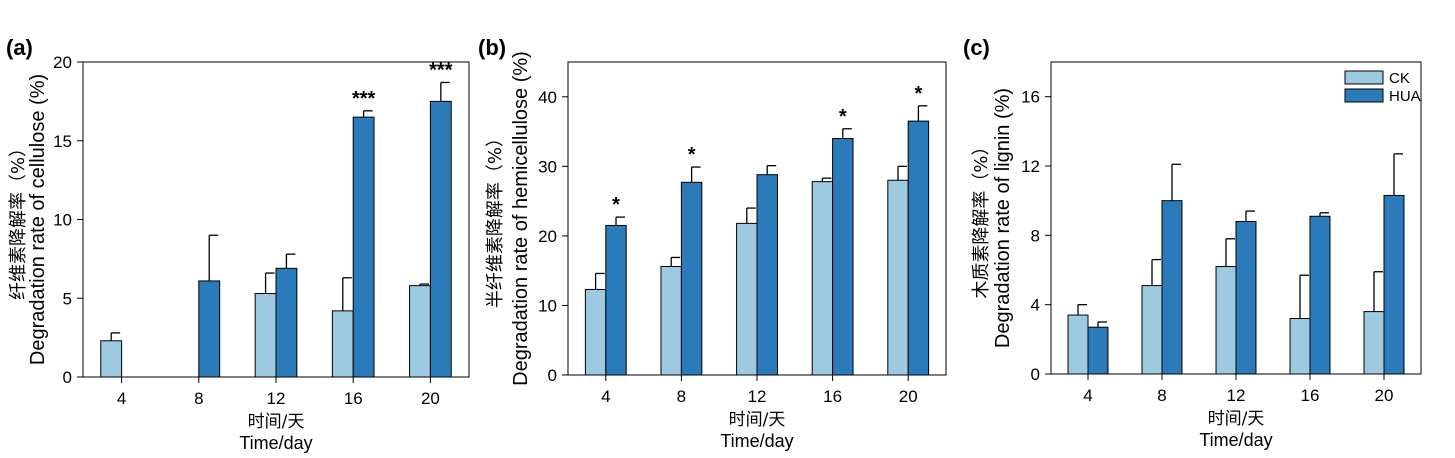 The width and height of the screenshot is (1455, 458). I want to click on legend-swatch-ck, so click(1364, 77).